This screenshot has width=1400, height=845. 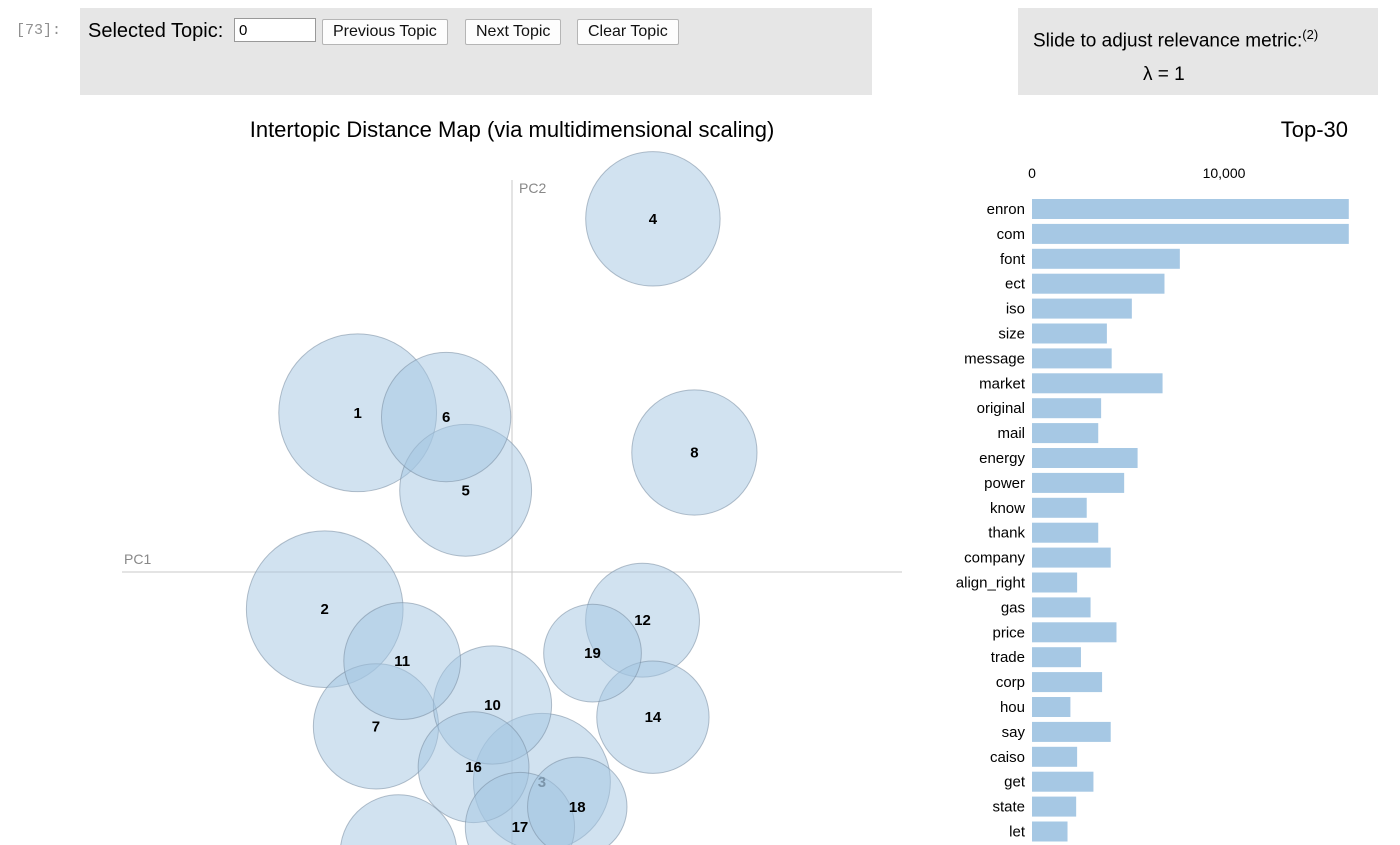 I want to click on term-bar-know, so click(x=1059, y=507).